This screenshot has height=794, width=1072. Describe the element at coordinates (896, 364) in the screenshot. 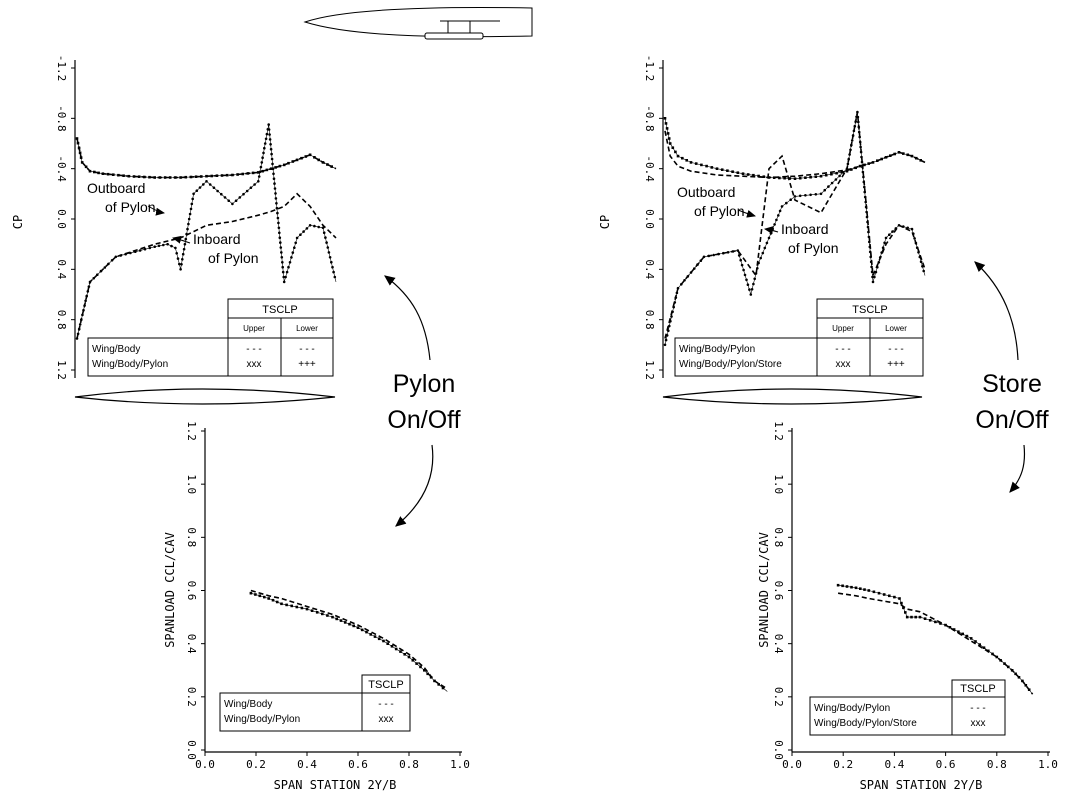

I see `legend-row-lower: +++` at that location.